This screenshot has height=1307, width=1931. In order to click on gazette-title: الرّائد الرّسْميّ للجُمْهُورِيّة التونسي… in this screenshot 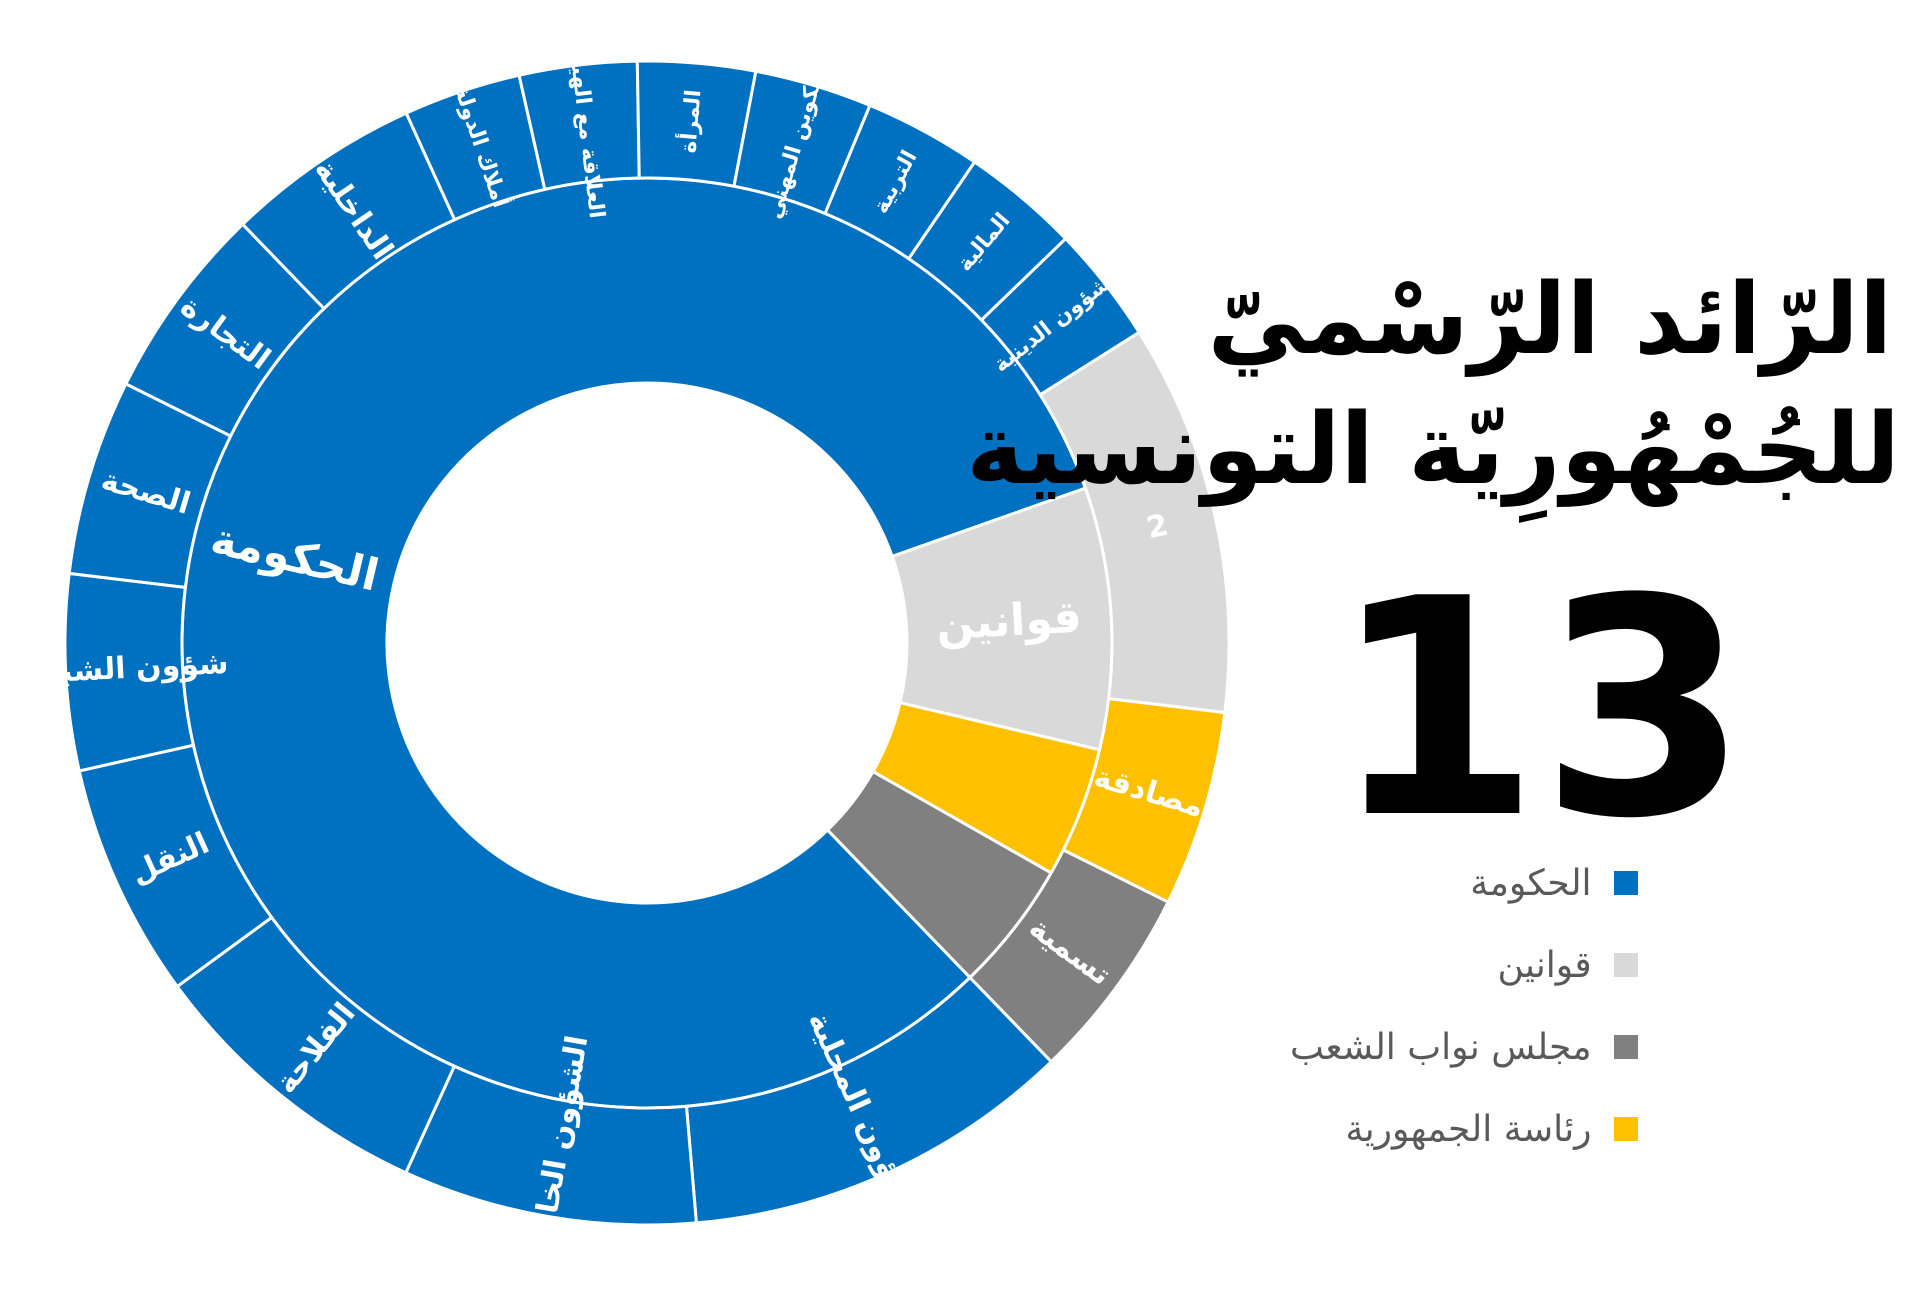, I will do `click(1433, 385)`.